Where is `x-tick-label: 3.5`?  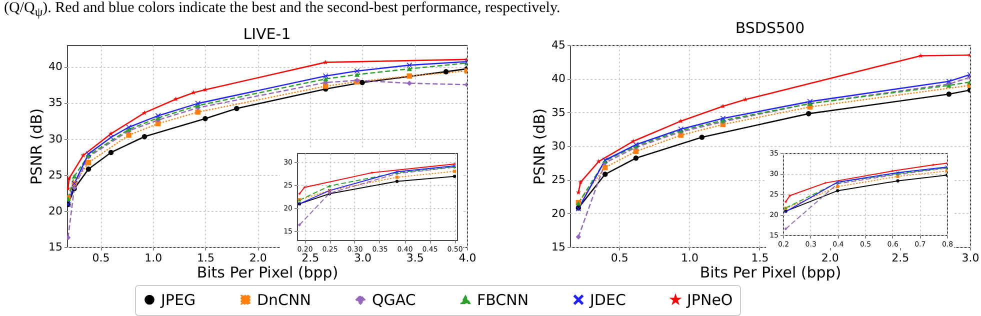 x-tick-label: 3.5 is located at coordinates (415, 258).